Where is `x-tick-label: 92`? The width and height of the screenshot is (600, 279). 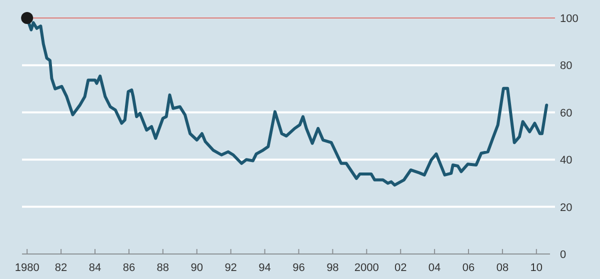
x-tick-label: 92 is located at coordinates (230, 268).